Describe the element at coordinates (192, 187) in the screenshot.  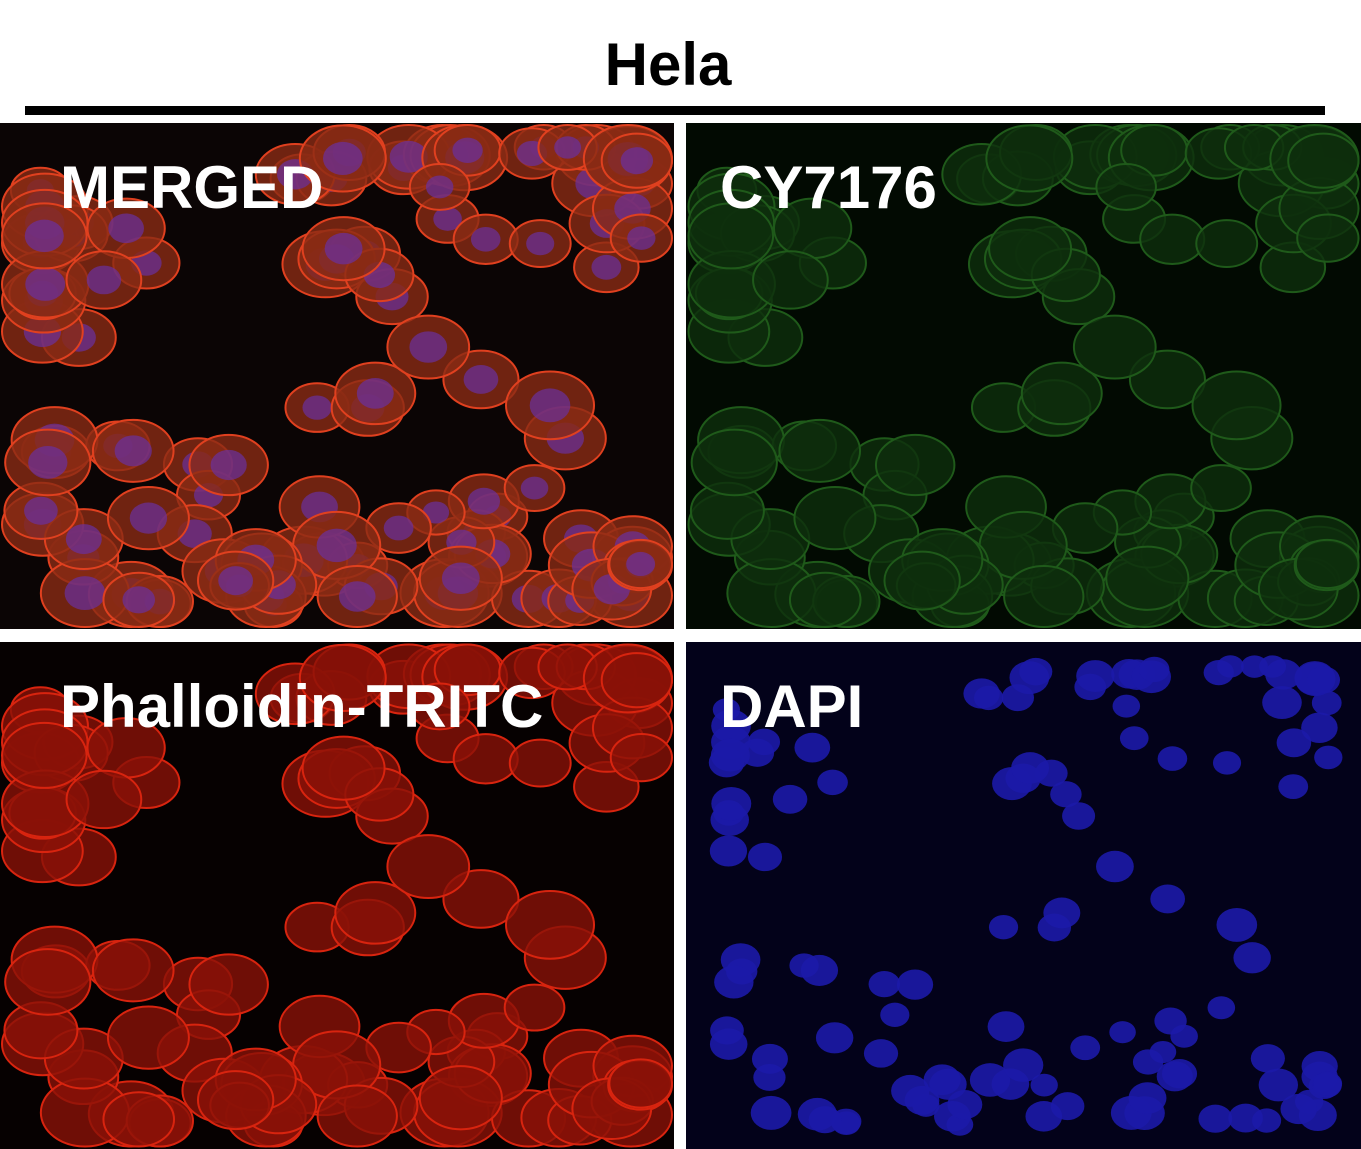
I see `merged-label: MERGED` at that location.